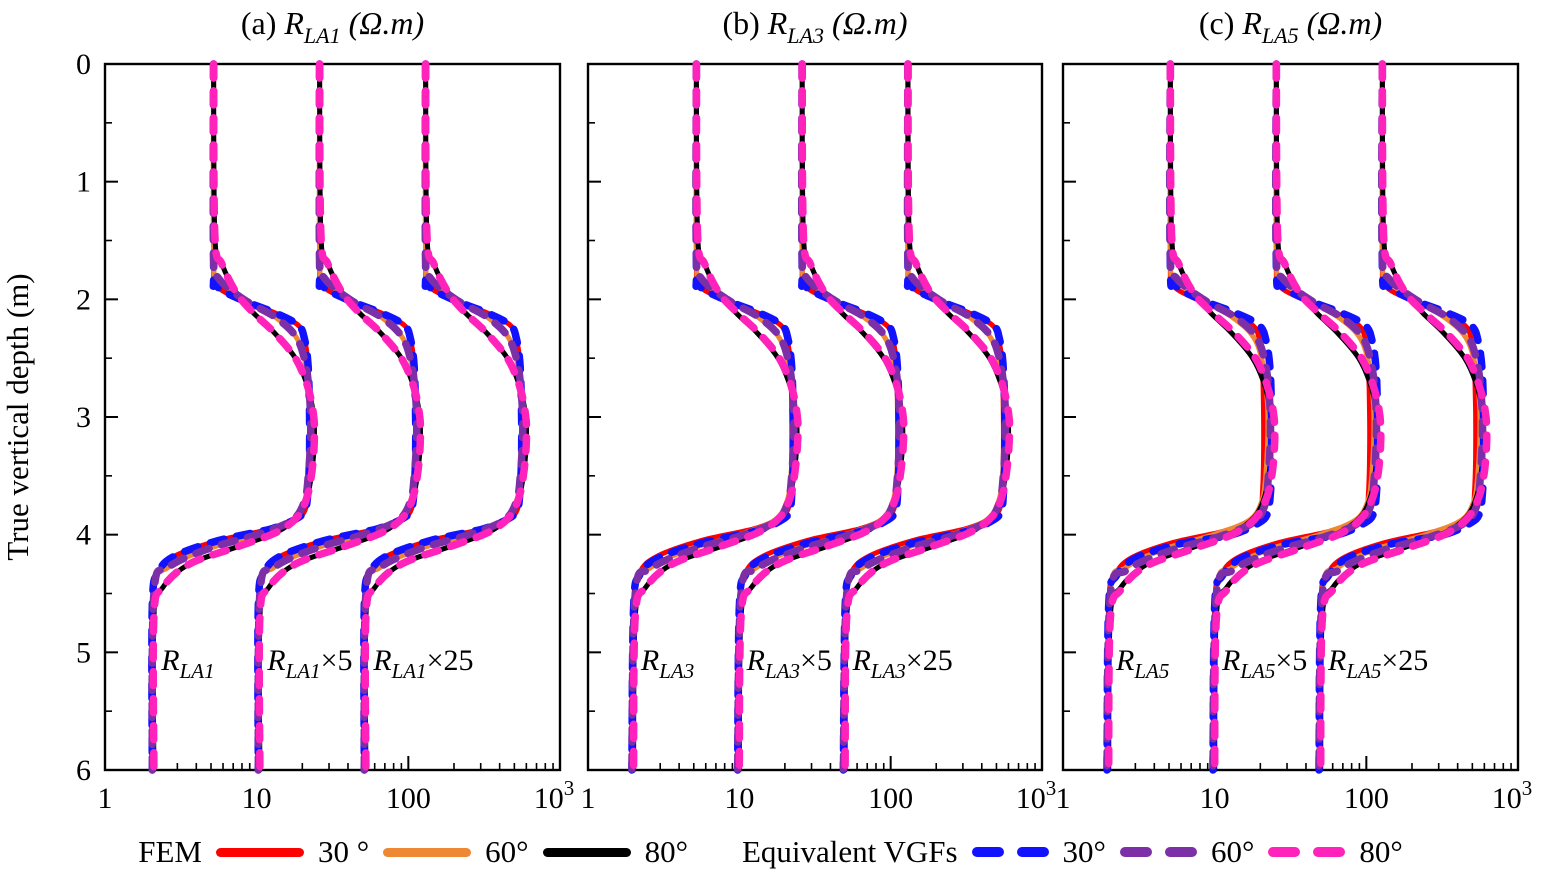 This screenshot has width=1541, height=885. I want to click on panel-2-title: (c) RLA5 (Ω.m), so click(1290, 26).